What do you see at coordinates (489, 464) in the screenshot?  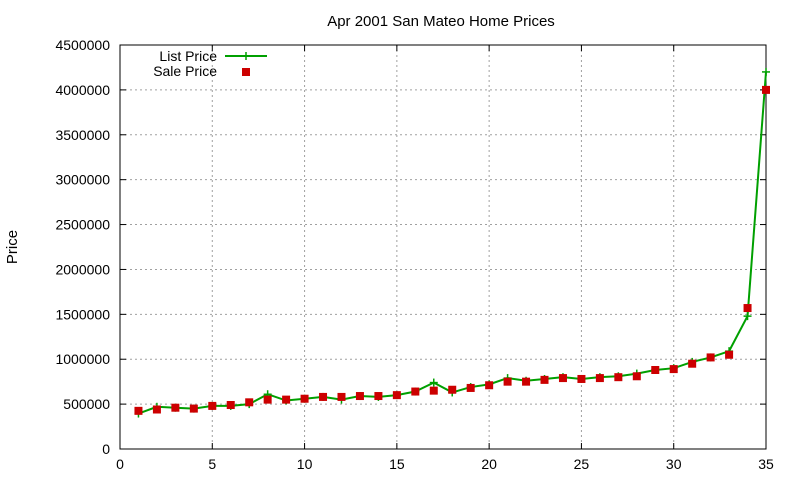 I see `x-tick-label: 20` at bounding box center [489, 464].